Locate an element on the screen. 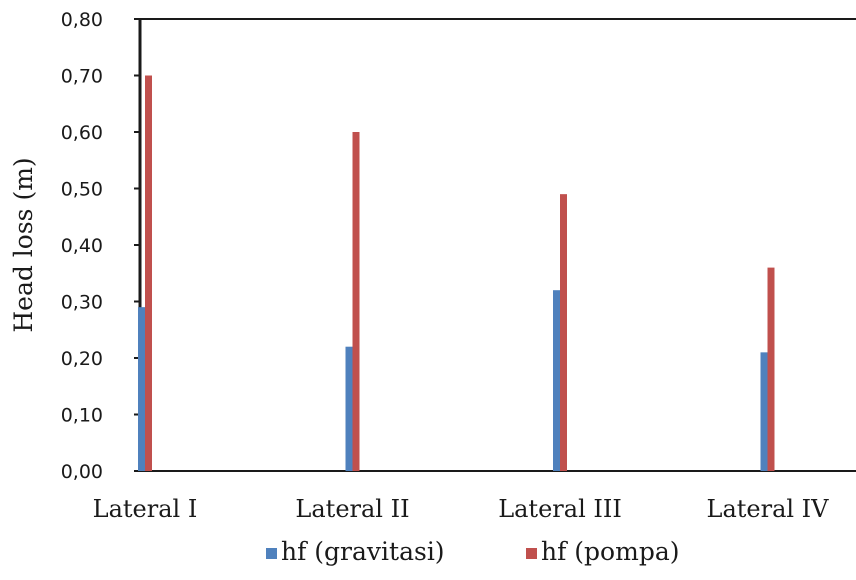  legend-label-pompa: hf (pompa) is located at coordinates (610, 551).